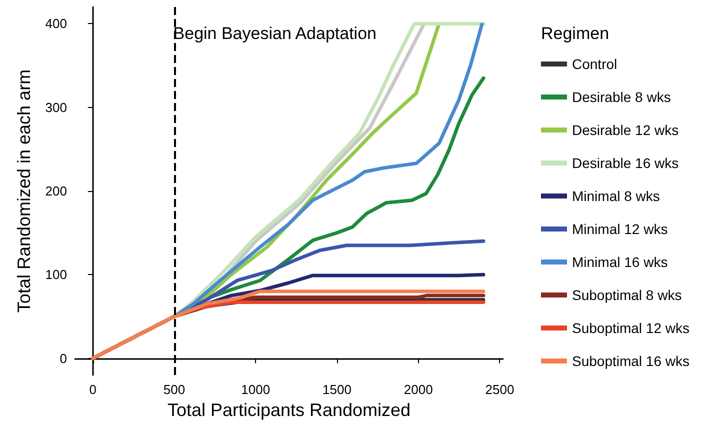  What do you see at coordinates (289, 410) in the screenshot?
I see `x-axis-title: Total Participants Randomized` at bounding box center [289, 410].